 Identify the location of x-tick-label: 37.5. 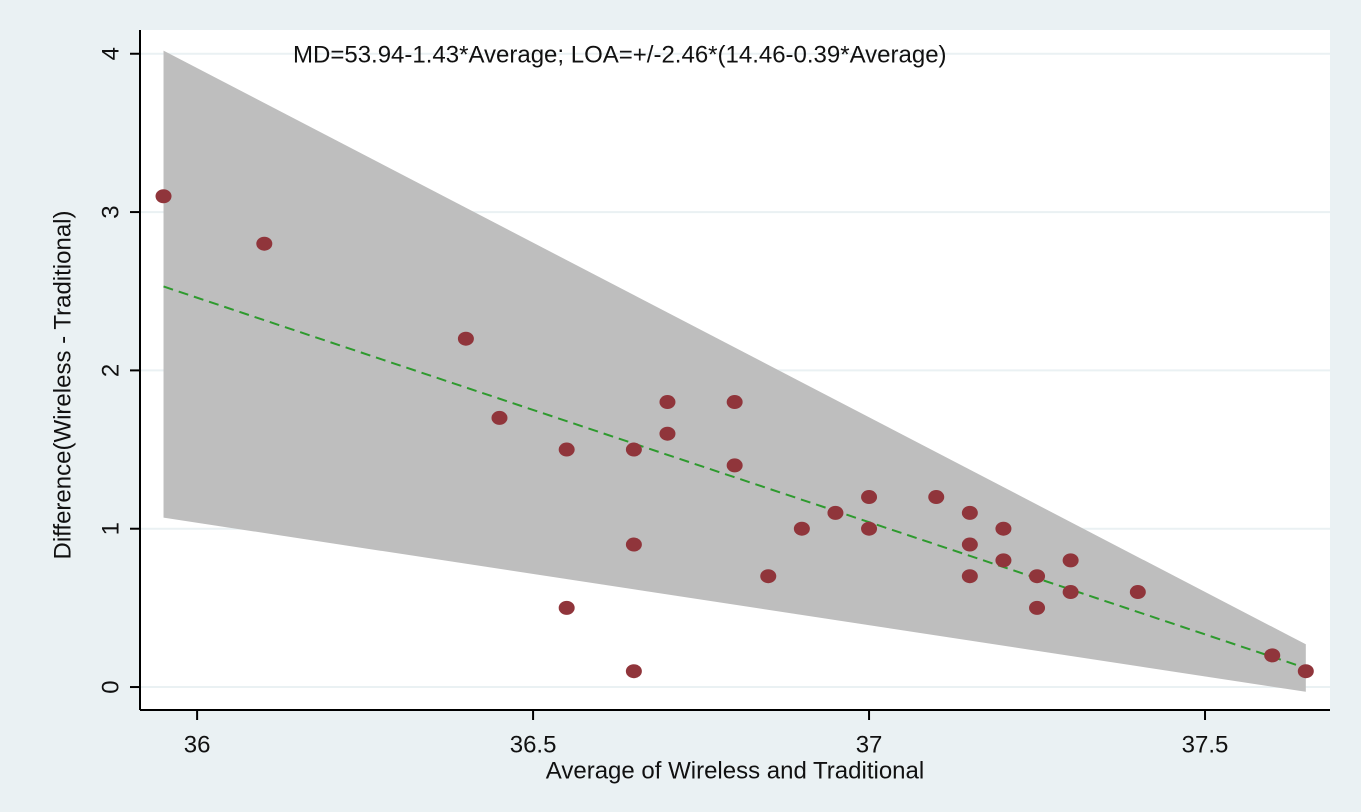
(1205, 744).